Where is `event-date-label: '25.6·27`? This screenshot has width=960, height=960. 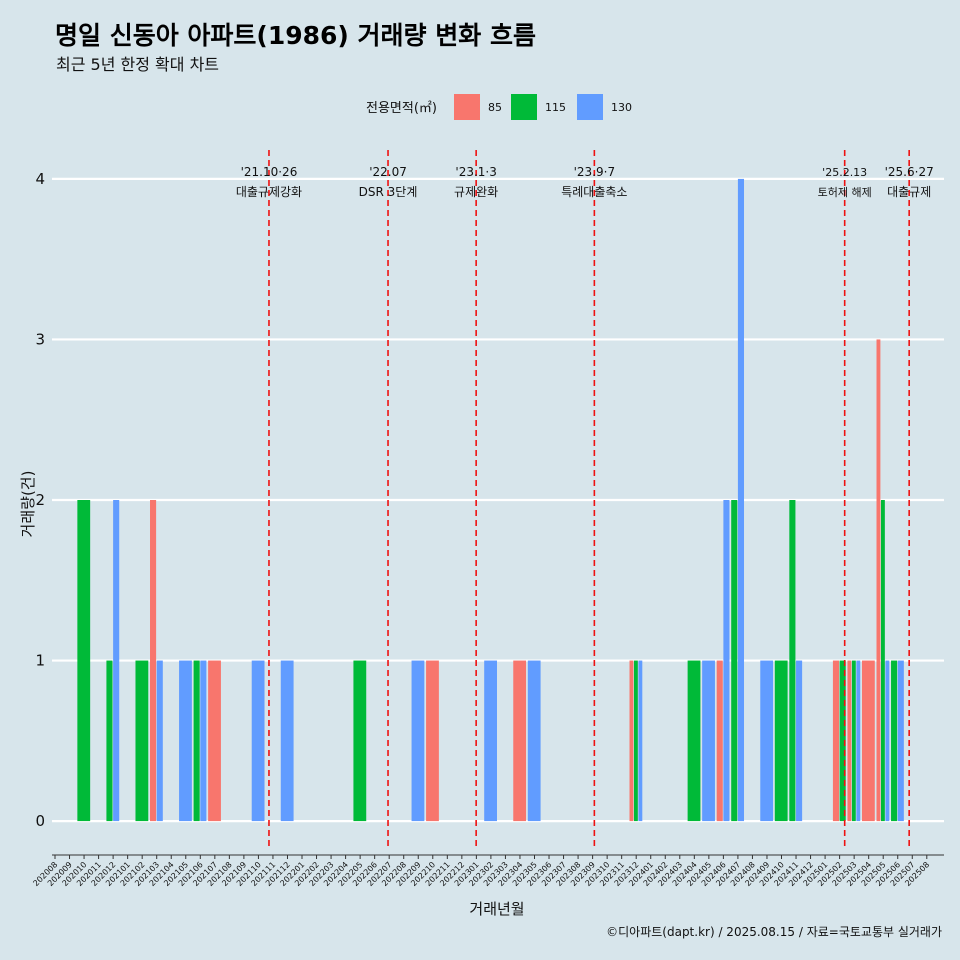 event-date-label: '25.6·27 is located at coordinates (909, 172).